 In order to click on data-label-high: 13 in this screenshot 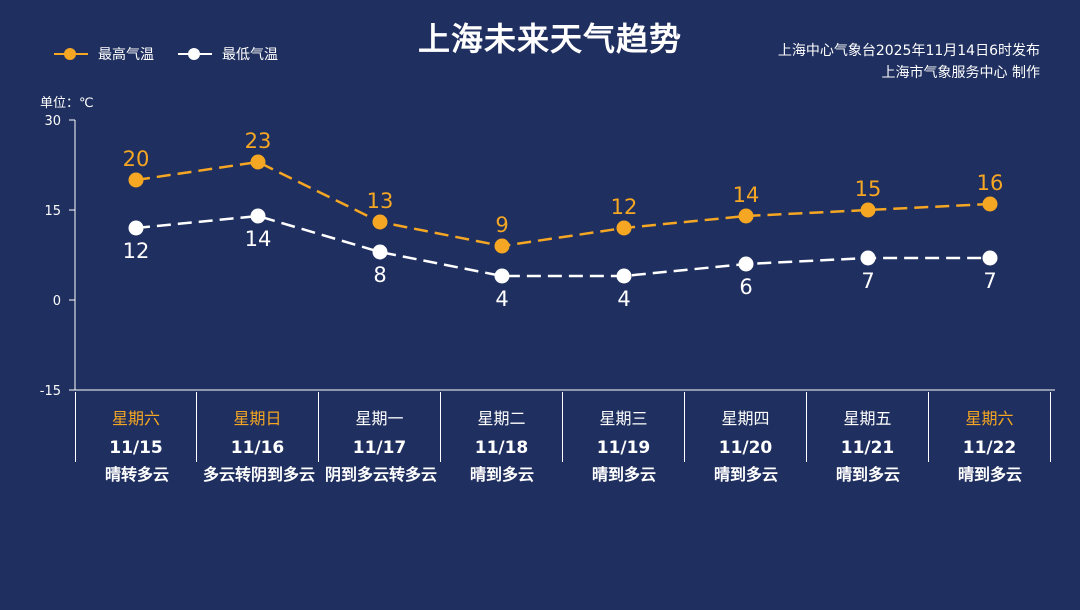, I will do `click(380, 201)`.